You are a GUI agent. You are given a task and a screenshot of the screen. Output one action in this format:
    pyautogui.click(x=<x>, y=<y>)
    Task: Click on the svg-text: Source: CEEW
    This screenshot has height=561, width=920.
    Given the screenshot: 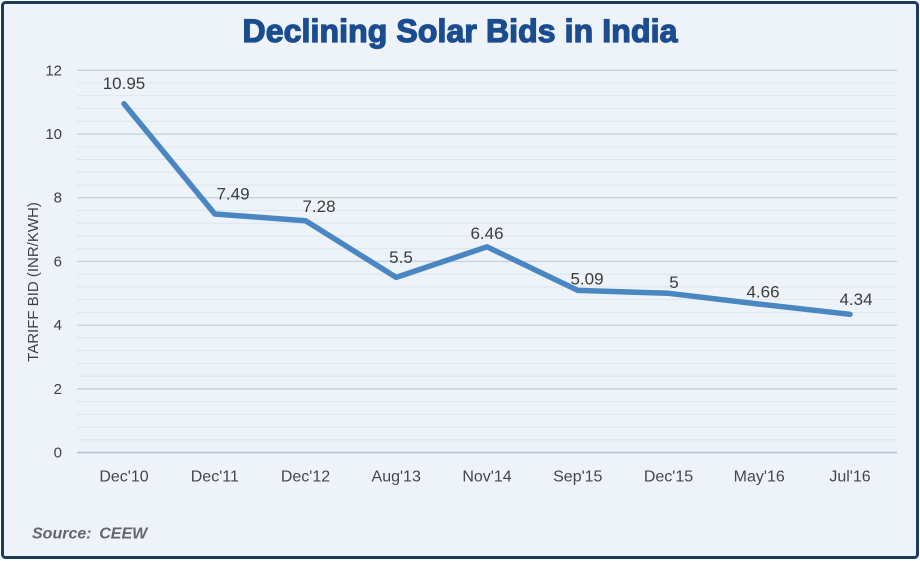 What is the action you would take?
    pyautogui.click(x=90, y=534)
    